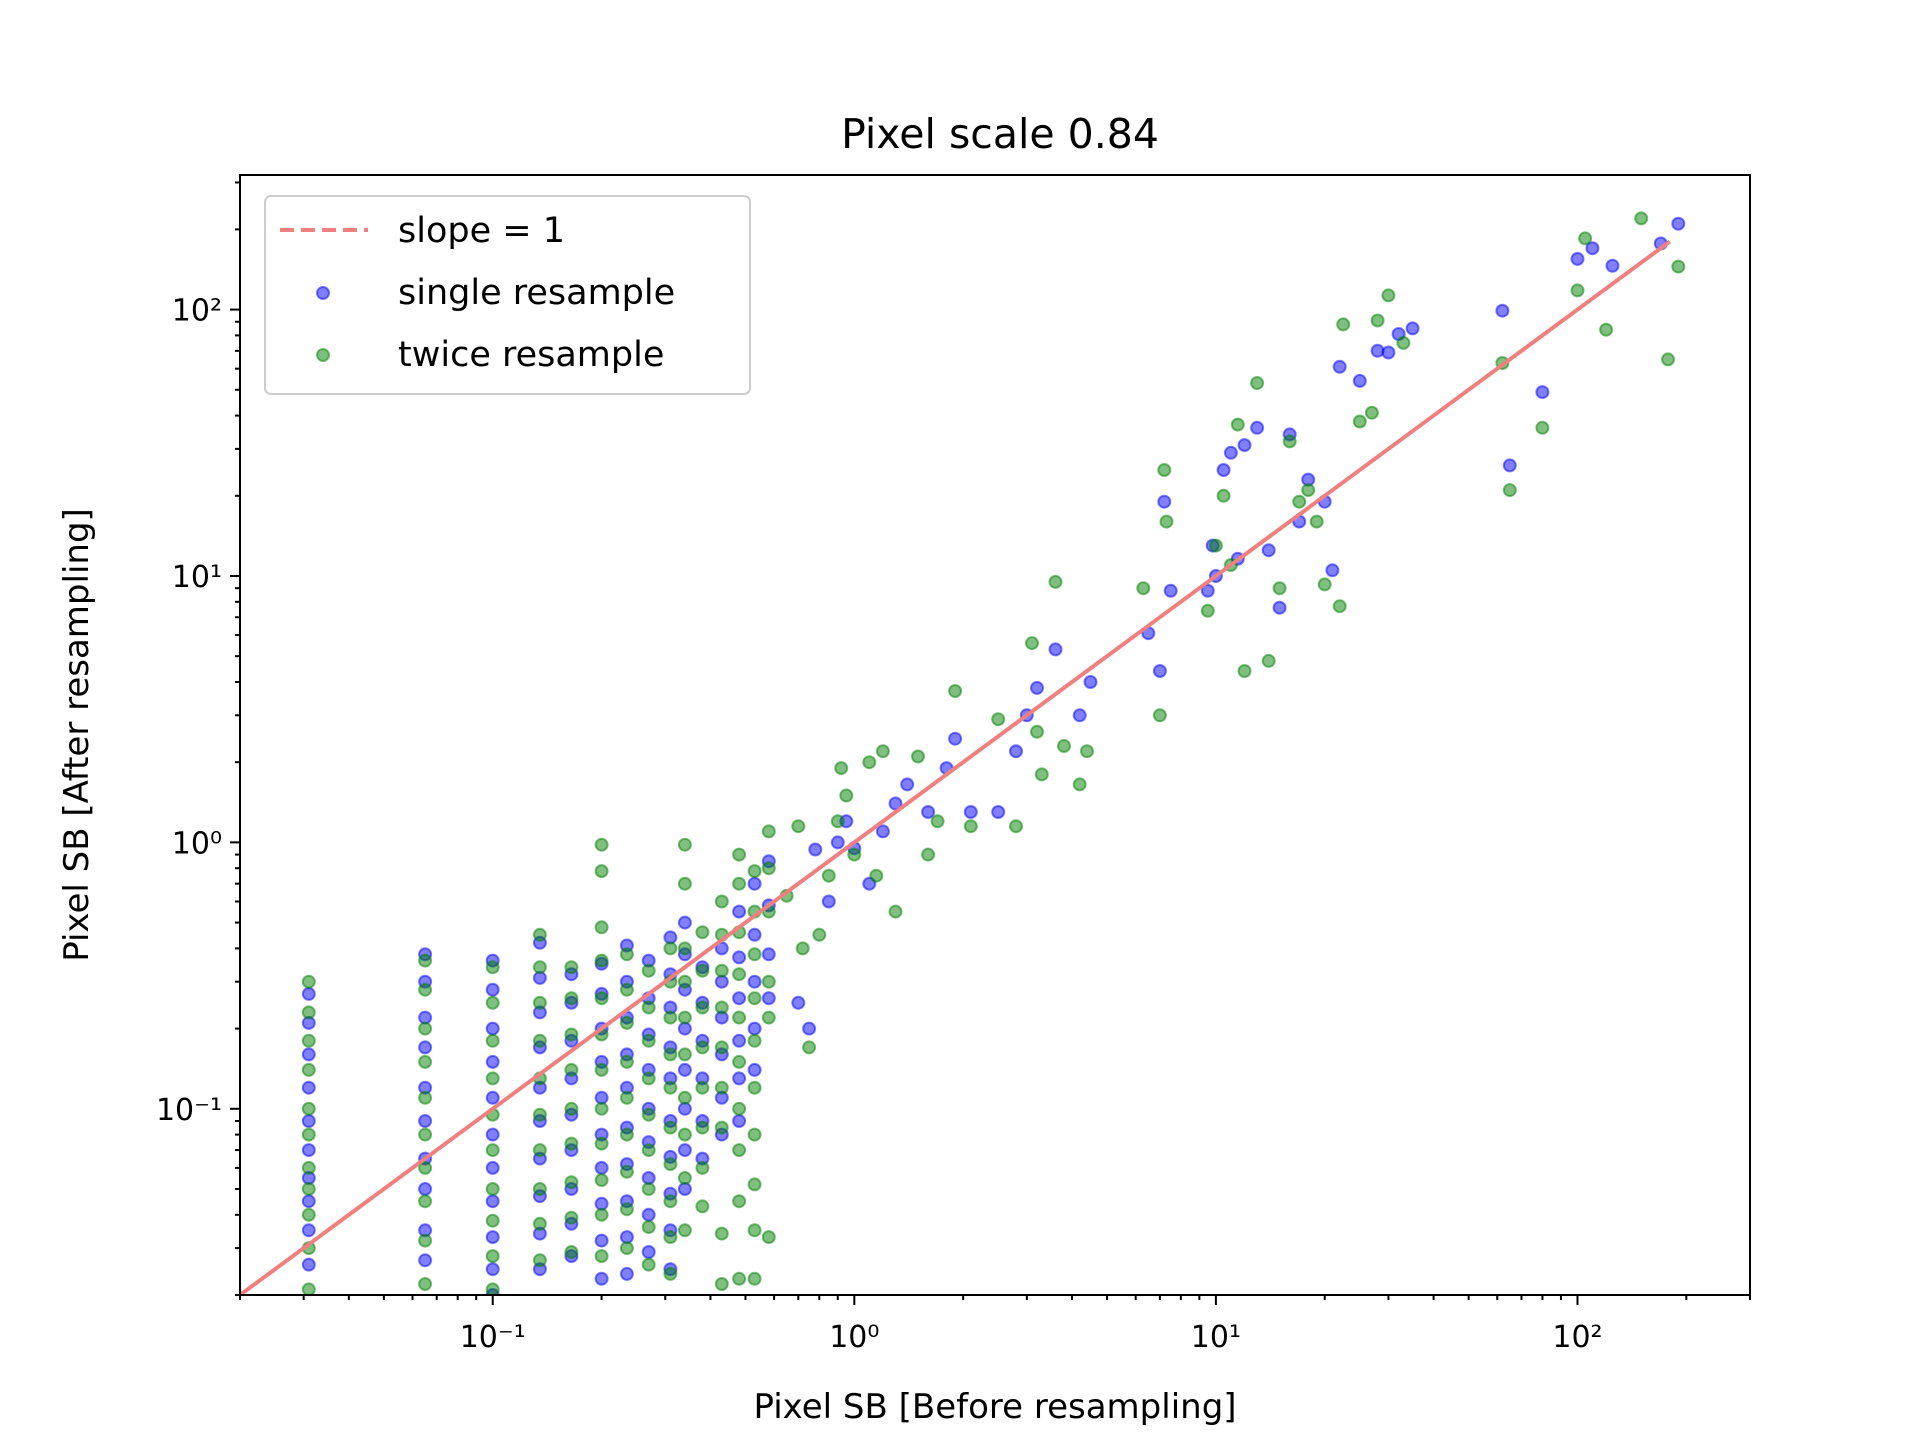 This screenshot has width=1920, height=1440. I want to click on legend: slope = 1 single resample twice resample, so click(507, 295).